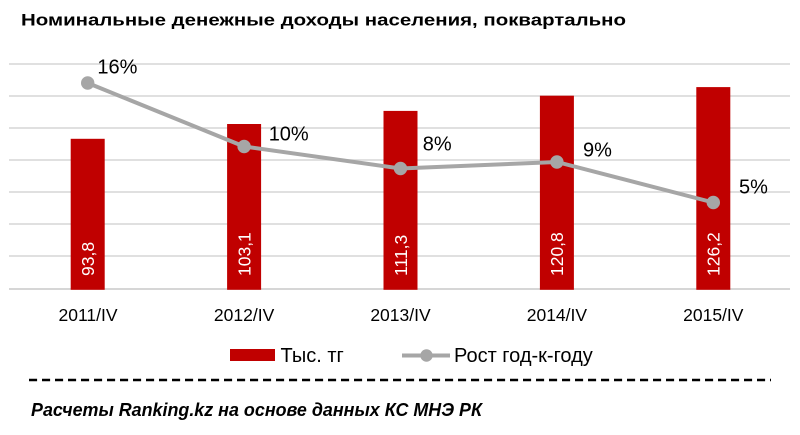 This screenshot has width=800, height=435. What do you see at coordinates (400, 315) in the screenshot?
I see `svg-text: 2013/IV` at bounding box center [400, 315].